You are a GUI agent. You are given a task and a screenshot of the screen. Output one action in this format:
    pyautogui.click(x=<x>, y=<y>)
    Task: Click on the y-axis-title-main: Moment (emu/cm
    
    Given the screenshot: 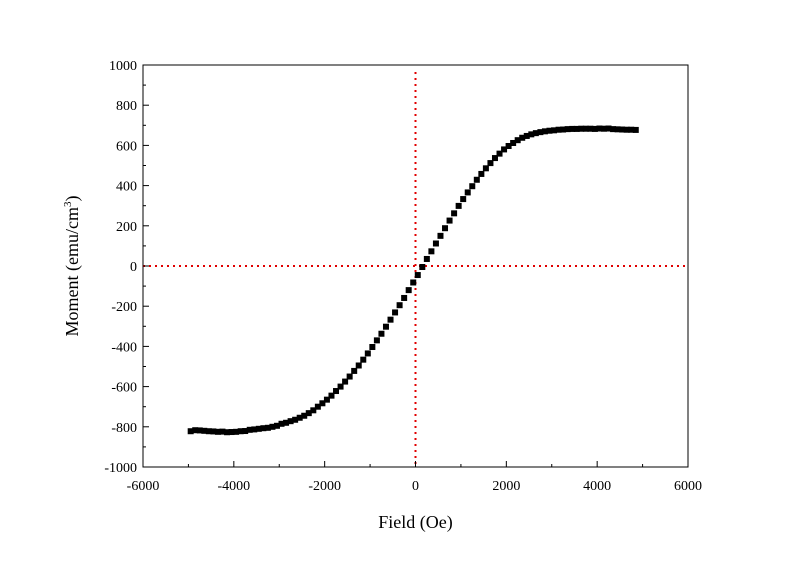 What is the action you would take?
    pyautogui.click(x=72, y=271)
    